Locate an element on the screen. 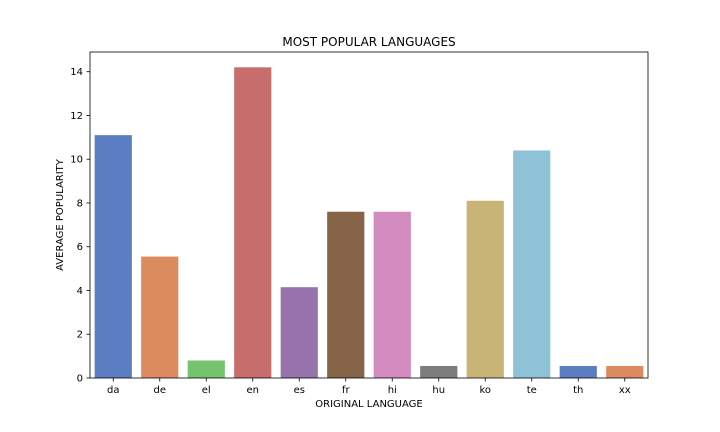 This screenshot has height=432, width=720. y-tick-label: 10 is located at coordinates (76, 160).